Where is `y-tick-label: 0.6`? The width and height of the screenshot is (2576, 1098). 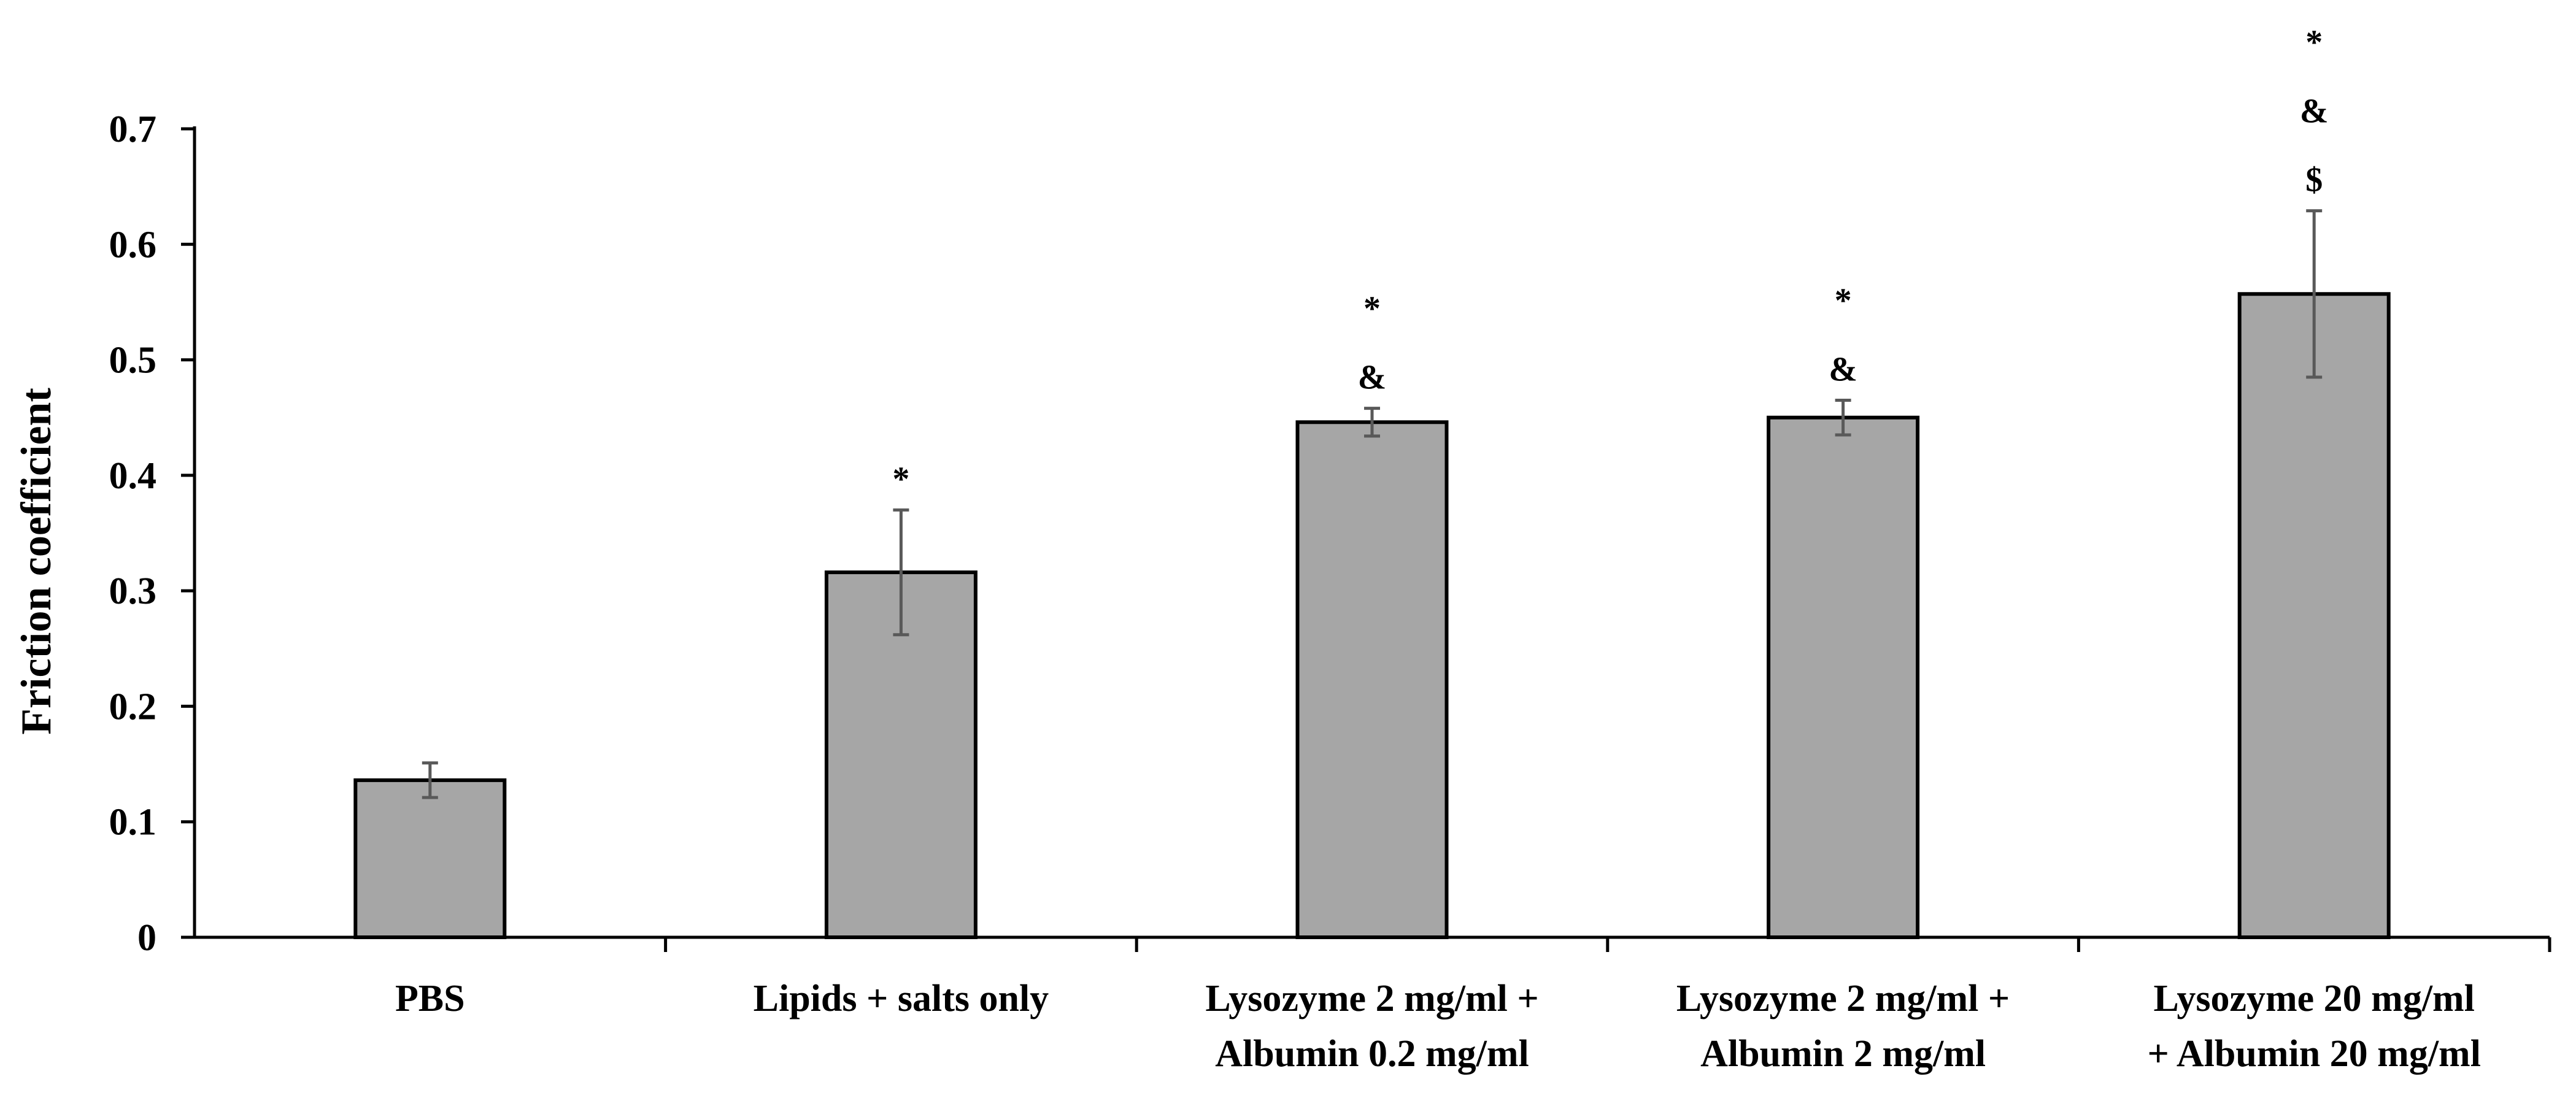 y-tick-label: 0.6 is located at coordinates (133, 245).